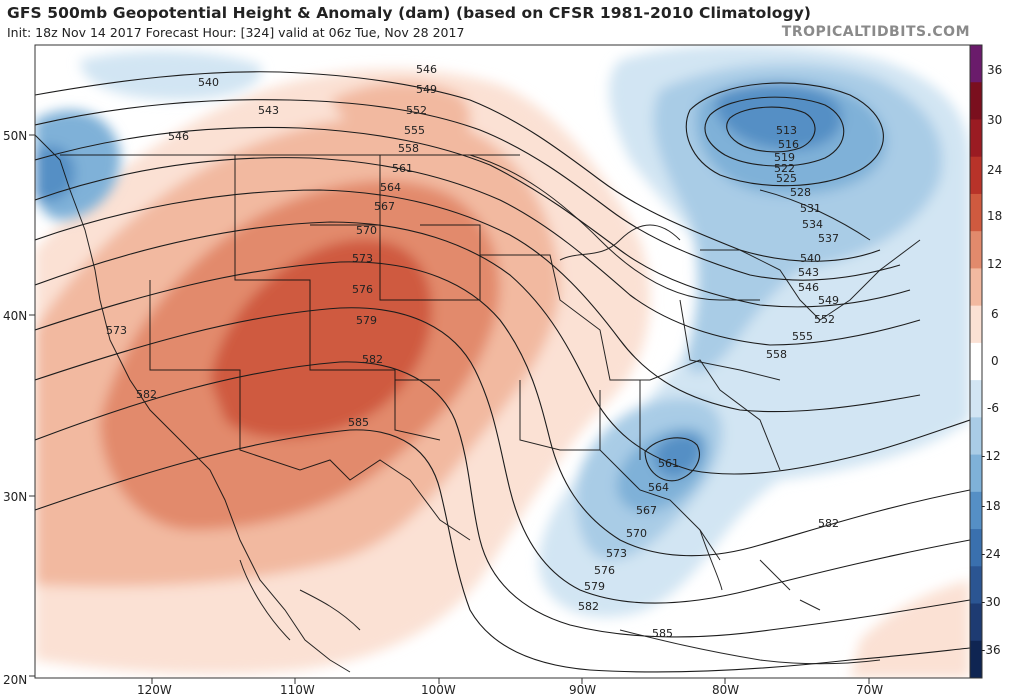 The width and height of the screenshot is (1024, 696). I want to click on colorbar-tick-label: 12, so click(994, 264).